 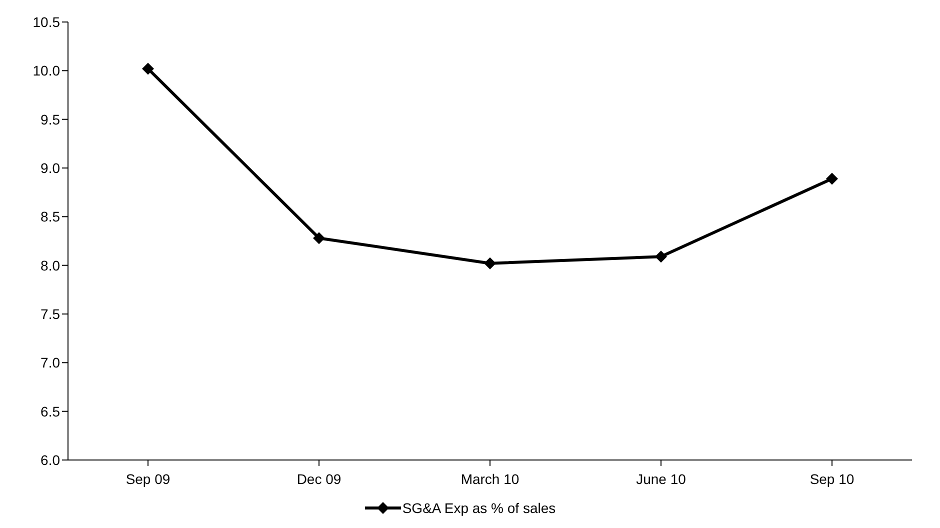 I want to click on legend-label: SG&A Exp as % of sales, so click(x=479, y=508).